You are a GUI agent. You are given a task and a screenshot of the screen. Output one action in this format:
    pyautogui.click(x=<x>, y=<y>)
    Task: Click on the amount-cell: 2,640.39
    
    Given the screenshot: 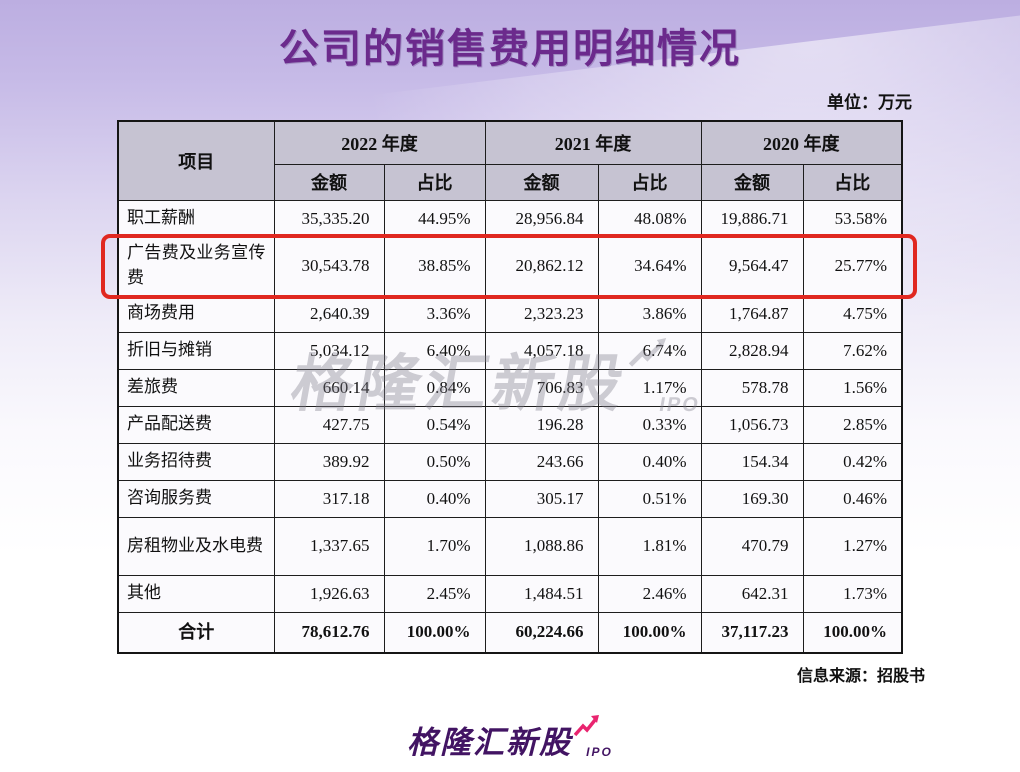 What is the action you would take?
    pyautogui.click(x=329, y=313)
    